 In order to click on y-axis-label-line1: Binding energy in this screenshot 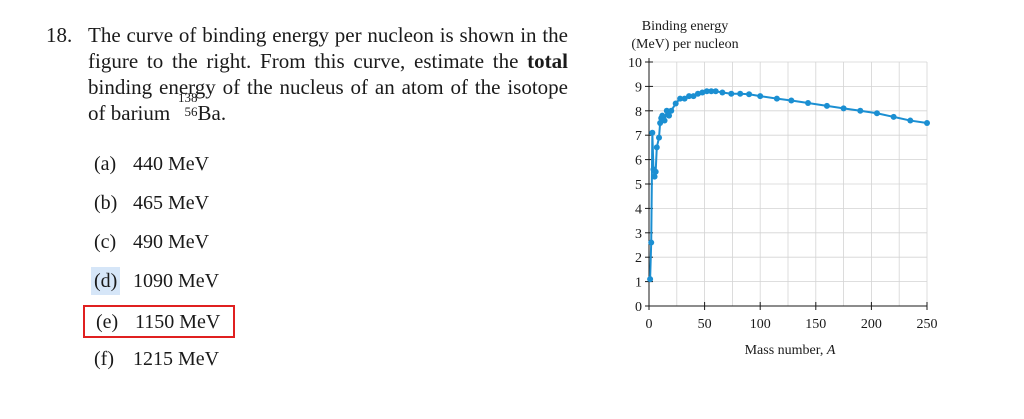, I will do `click(685, 26)`.